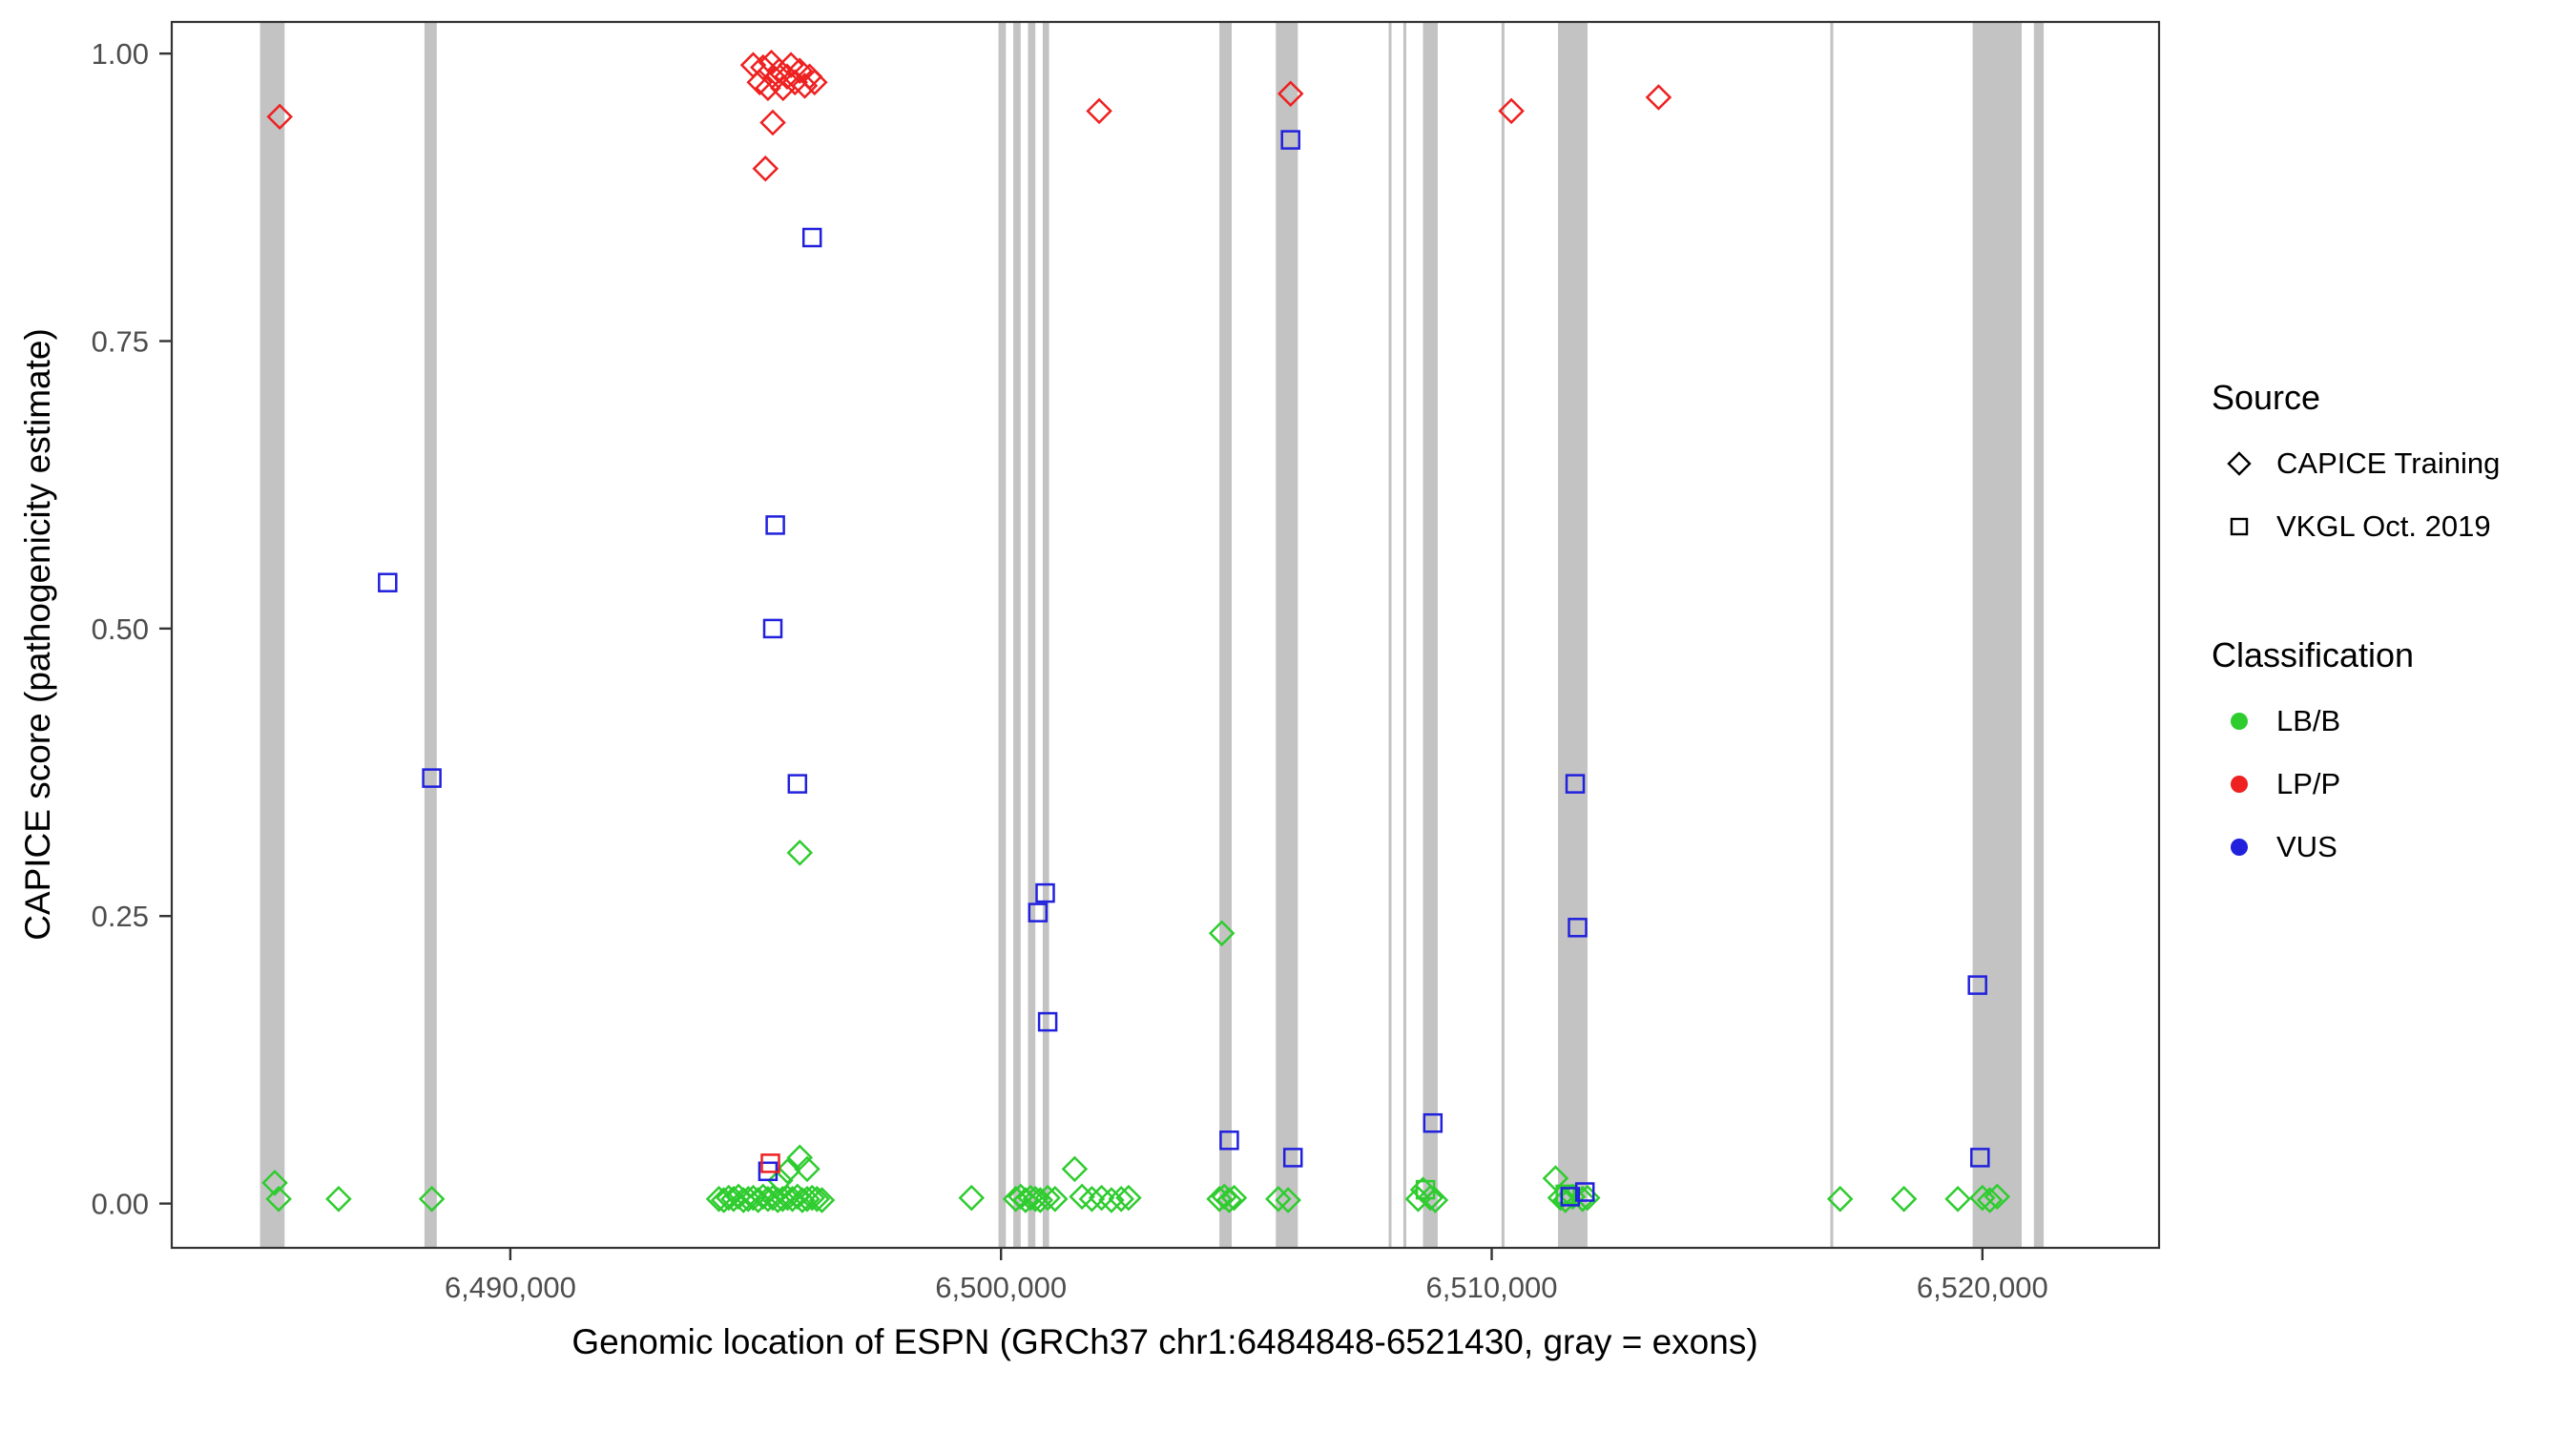 This screenshot has width=2576, height=1431. I want to click on legend-classification-title: Classification, so click(2313, 654).